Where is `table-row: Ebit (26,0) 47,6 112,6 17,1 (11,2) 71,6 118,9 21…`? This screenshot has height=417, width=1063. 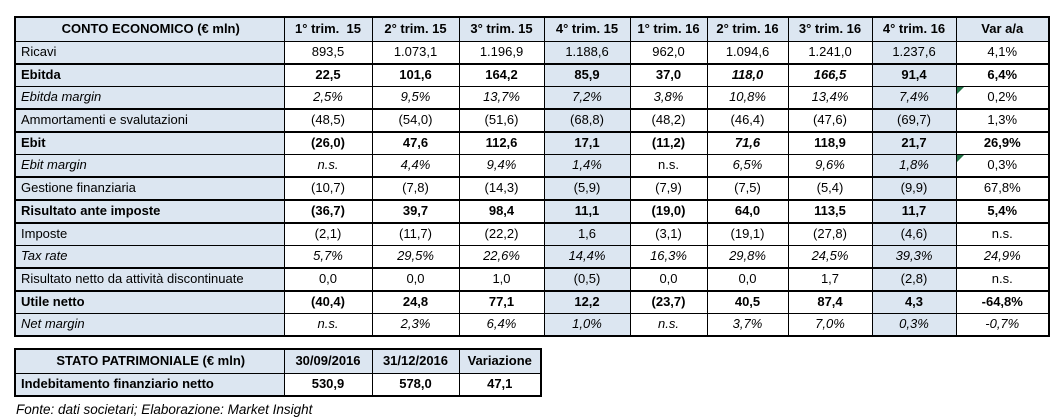 table-row: Ebit (26,0) 47,6 112,6 17,1 (11,2) 71,6 118,9 21… is located at coordinates (532, 143).